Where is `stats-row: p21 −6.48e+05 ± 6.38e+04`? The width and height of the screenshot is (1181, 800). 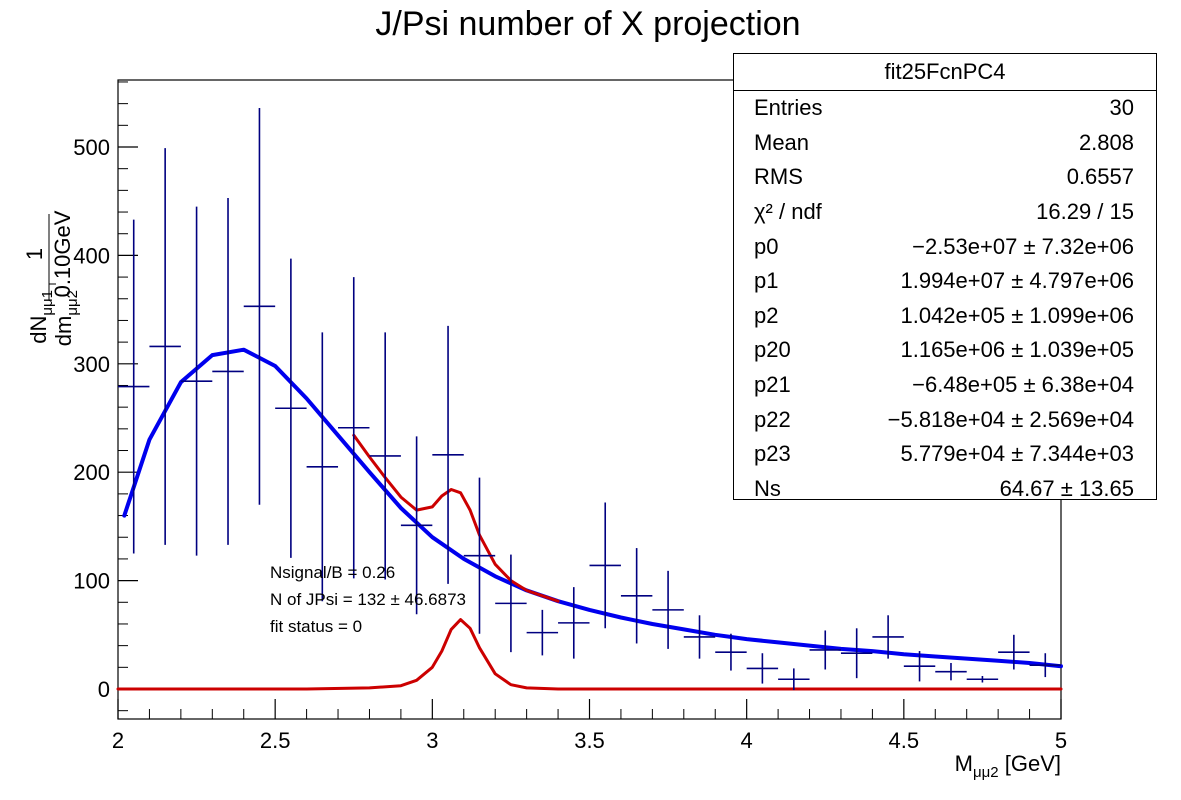
stats-row: p21 −6.48e+05 ± 6.38e+04 is located at coordinates (945, 385).